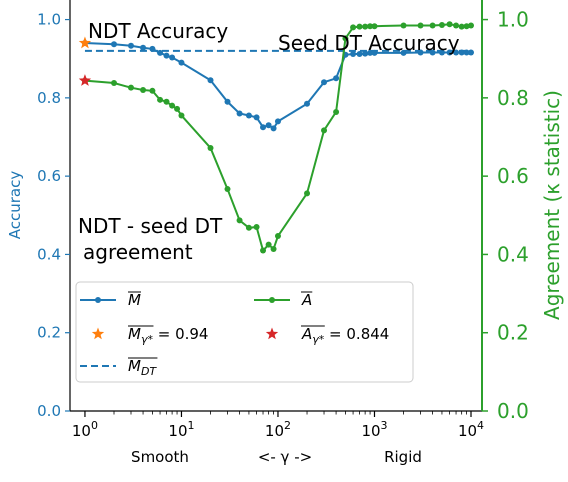 The image size is (568, 482). What do you see at coordinates (160, 457) in the screenshot?
I see `x-label-smooth: Smooth` at bounding box center [160, 457].